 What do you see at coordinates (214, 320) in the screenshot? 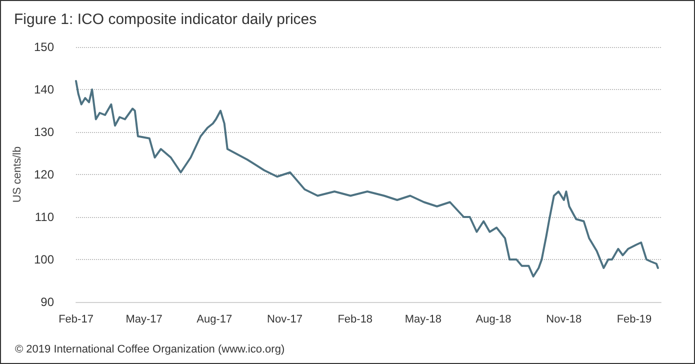
I see `x-tick-label: Aug-17` at bounding box center [214, 320].